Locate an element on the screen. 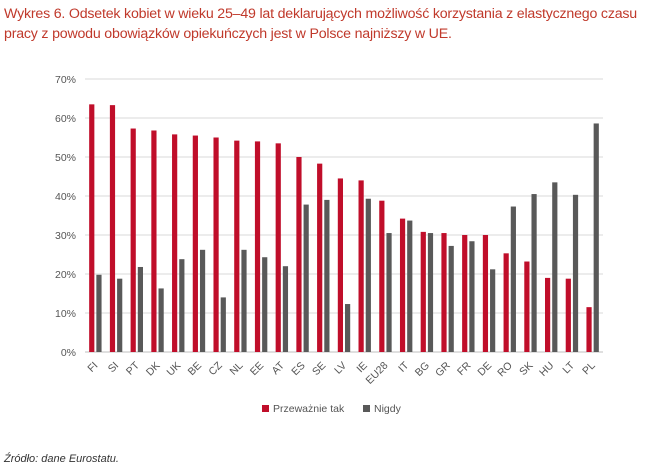 Image resolution: width=655 pixels, height=476 pixels. x-tick-label: ES is located at coordinates (298, 369).